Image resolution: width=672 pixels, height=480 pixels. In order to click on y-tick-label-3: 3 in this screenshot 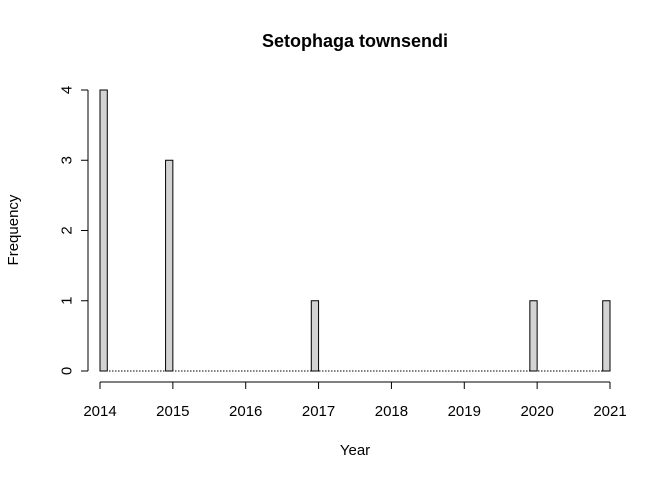, I will do `click(67, 160)`.